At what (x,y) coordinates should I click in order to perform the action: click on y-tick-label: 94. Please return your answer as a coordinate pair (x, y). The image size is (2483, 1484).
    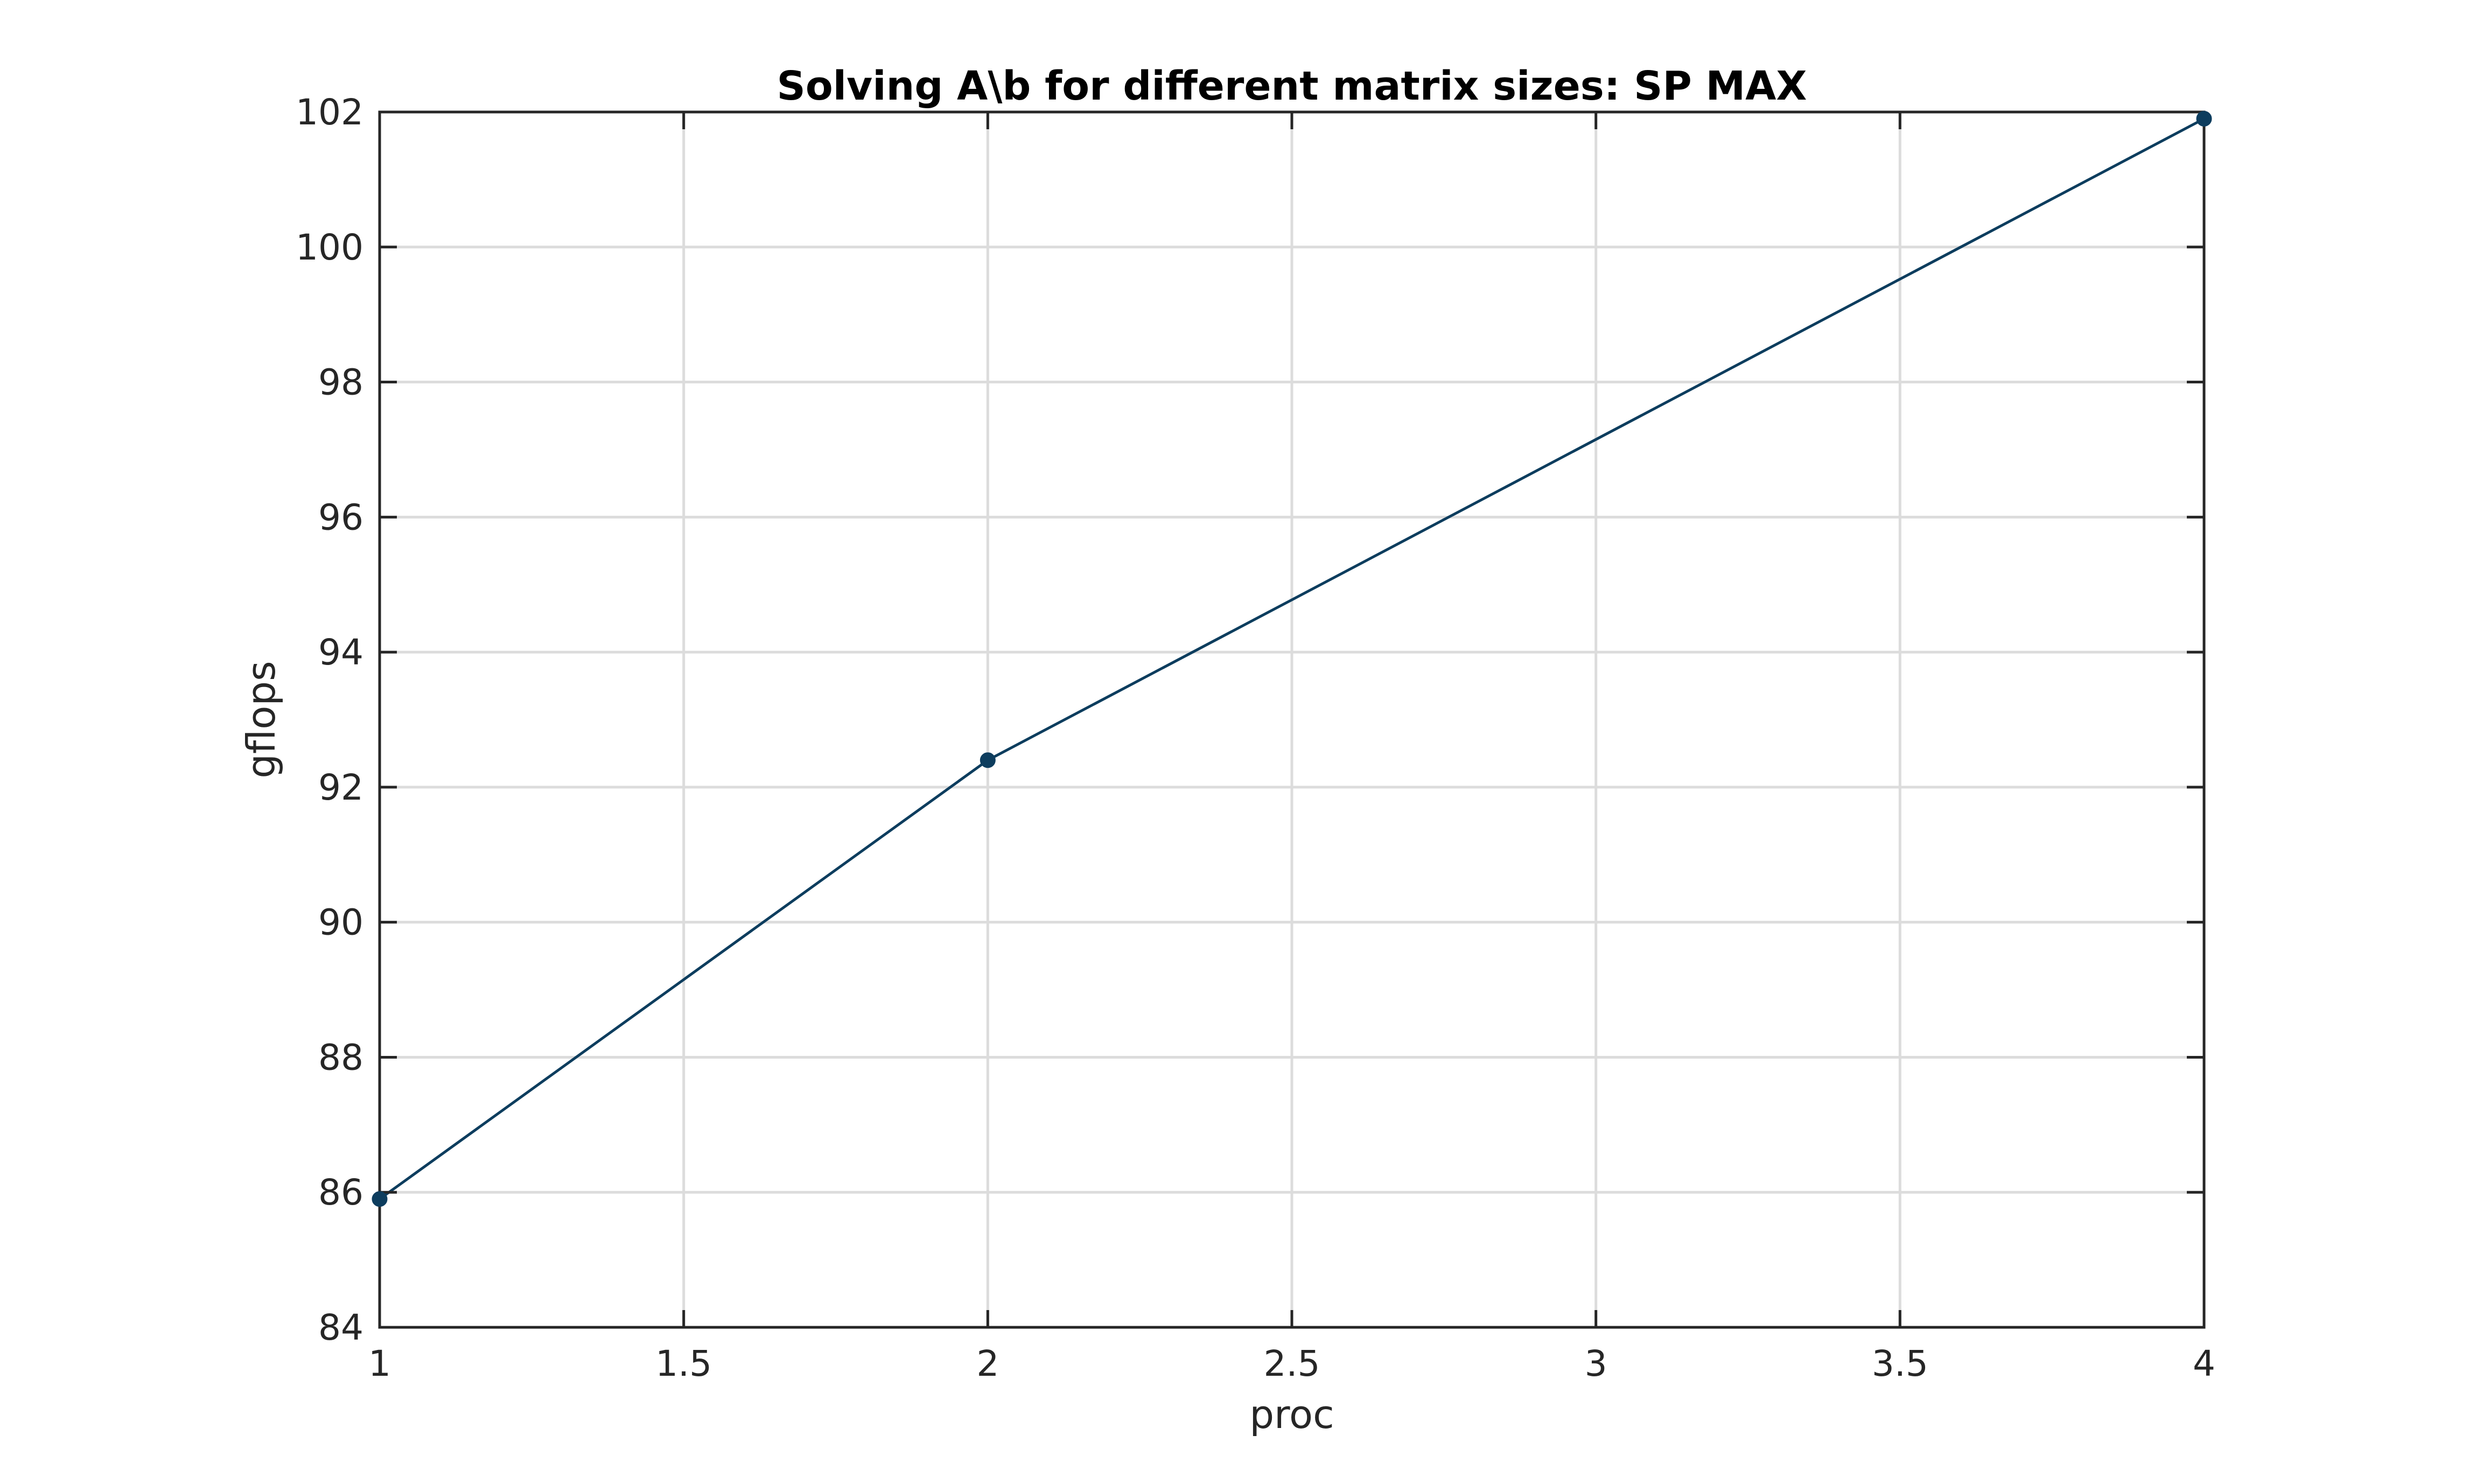
    Looking at the image, I should click on (341, 652).